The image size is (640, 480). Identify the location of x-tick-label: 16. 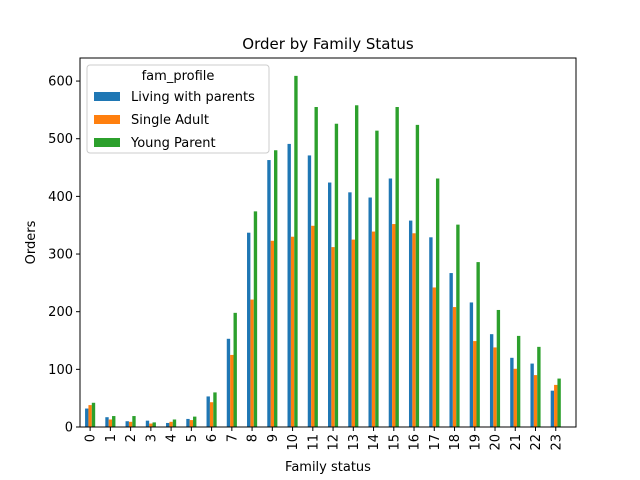
(415, 442).